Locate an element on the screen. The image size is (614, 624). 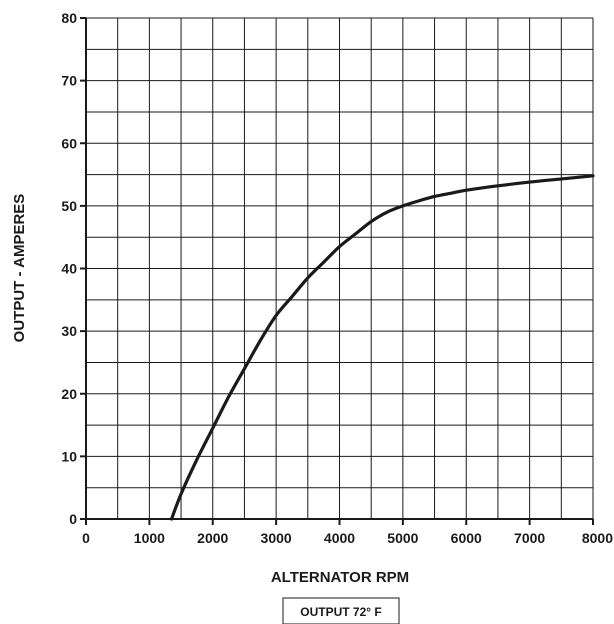
x-tick-label: 6000 is located at coordinates (466, 538).